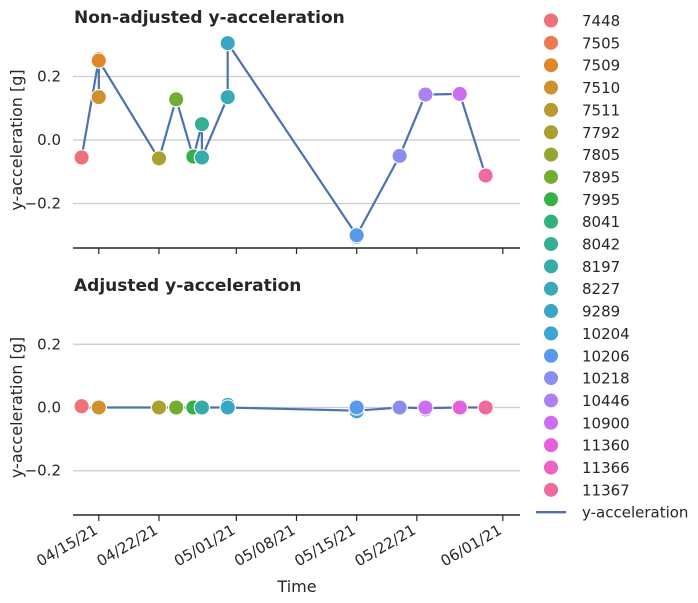 The image size is (698, 603). I want to click on legend-item: 7509, so click(582, 66).